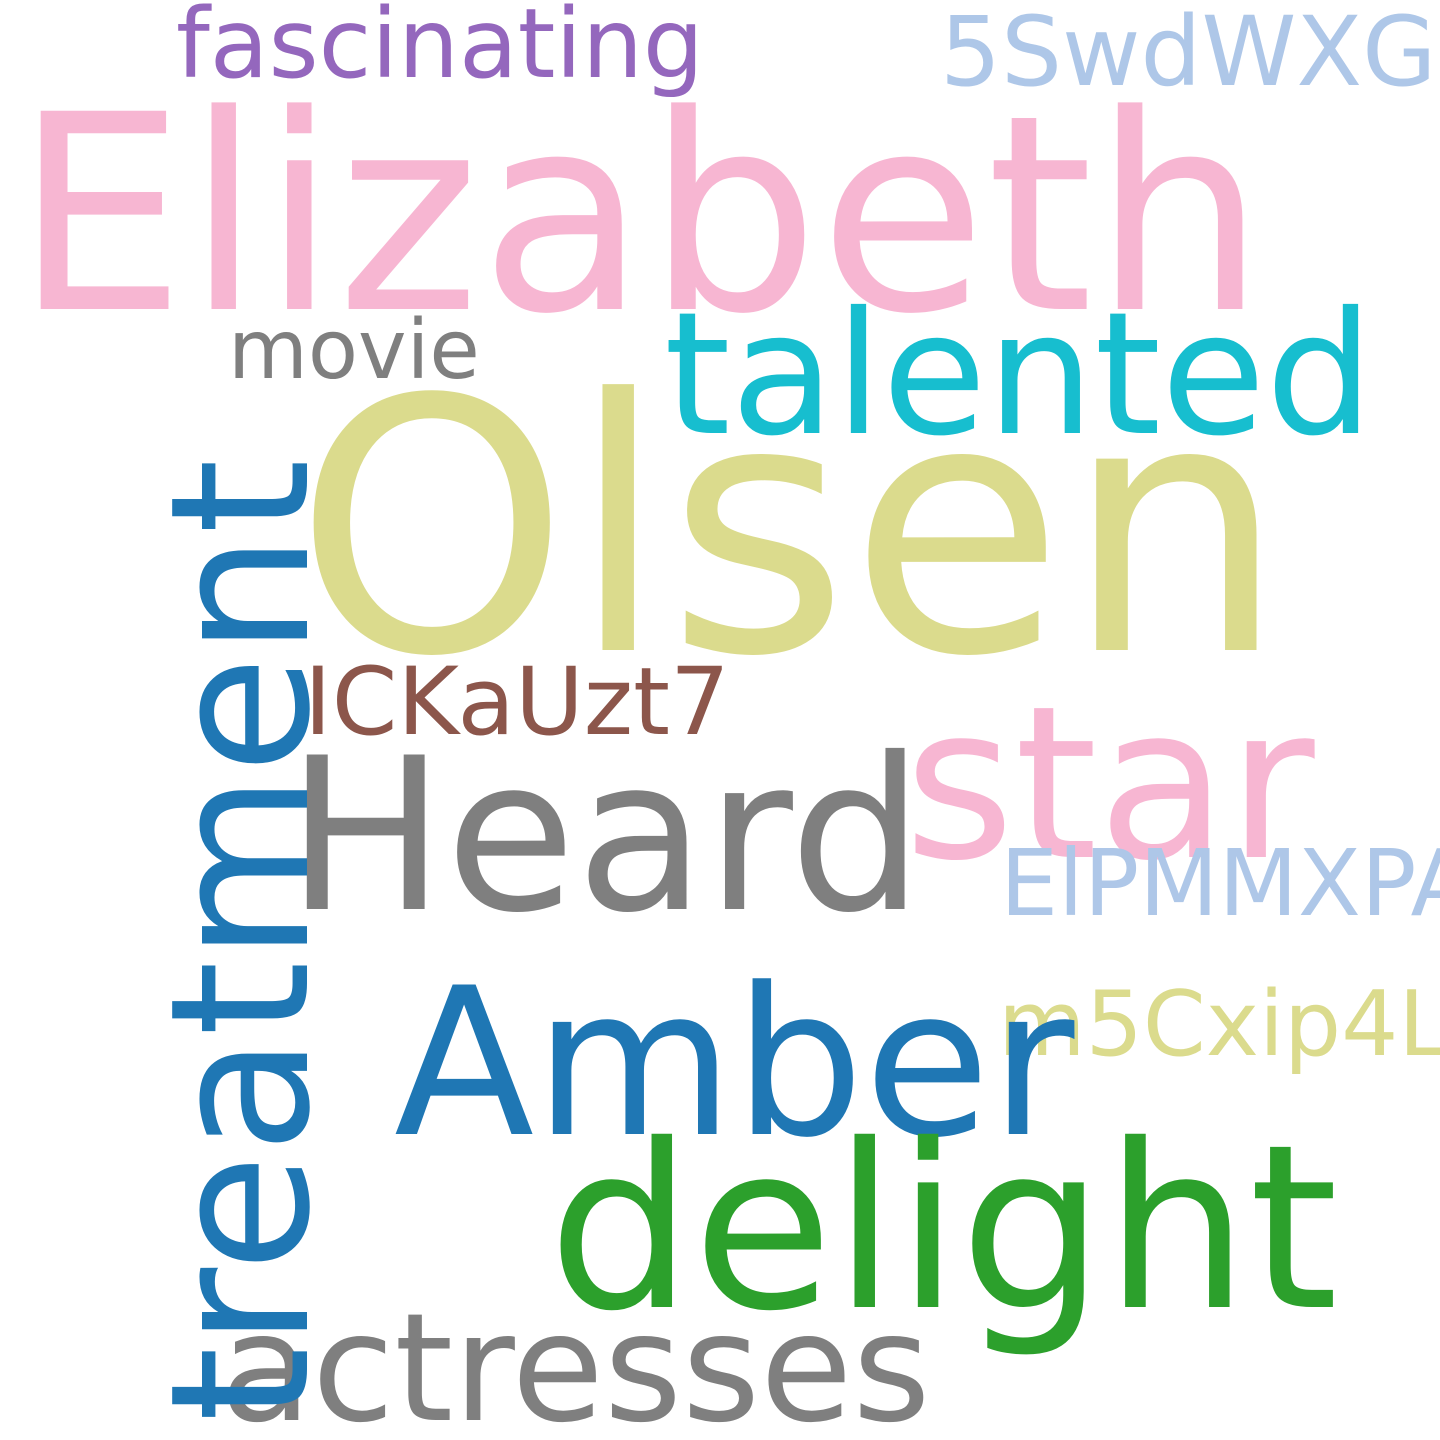  Describe the element at coordinates (1220, 883) in the screenshot. I see `word-elpmmxpa: ElPMMXPA` at that location.